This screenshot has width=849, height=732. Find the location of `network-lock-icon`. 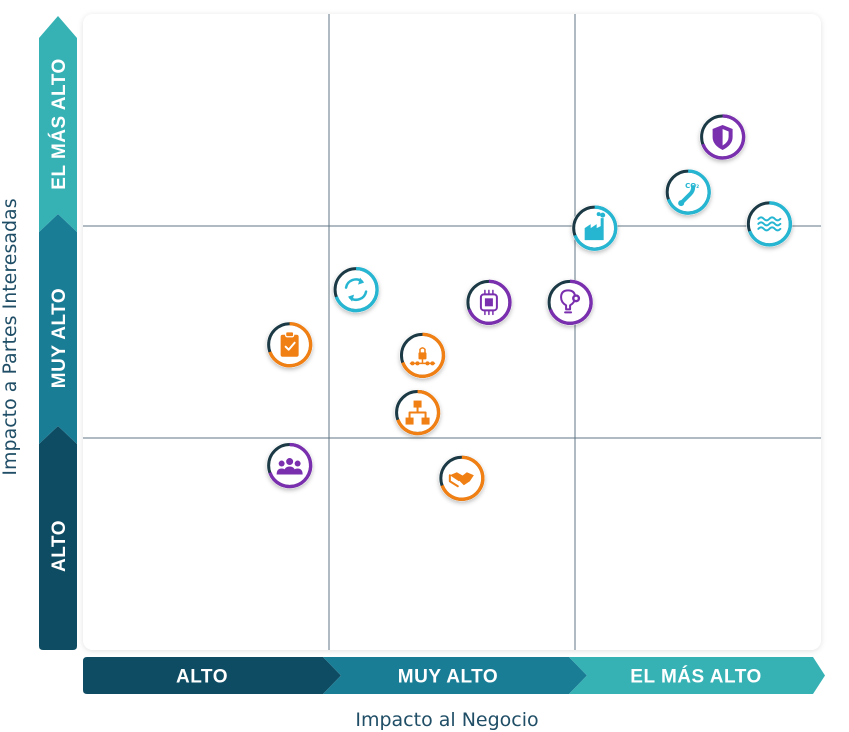

network-lock-icon is located at coordinates (422, 356).